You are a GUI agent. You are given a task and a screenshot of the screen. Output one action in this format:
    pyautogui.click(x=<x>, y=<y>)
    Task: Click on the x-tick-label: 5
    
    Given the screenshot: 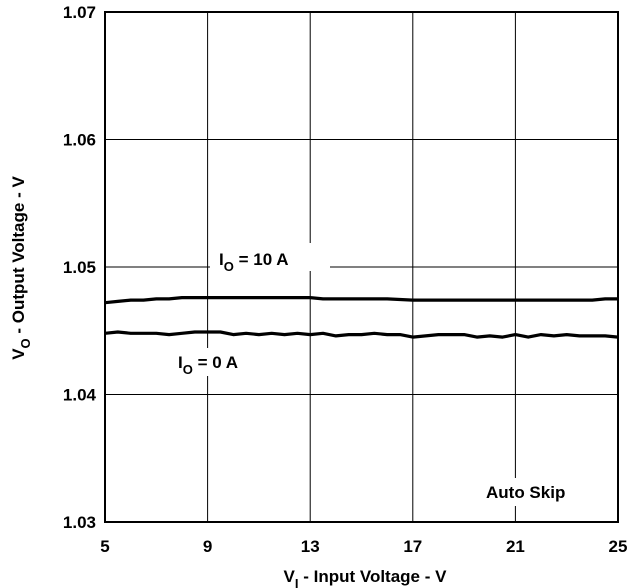 What is the action you would take?
    pyautogui.click(x=104, y=546)
    